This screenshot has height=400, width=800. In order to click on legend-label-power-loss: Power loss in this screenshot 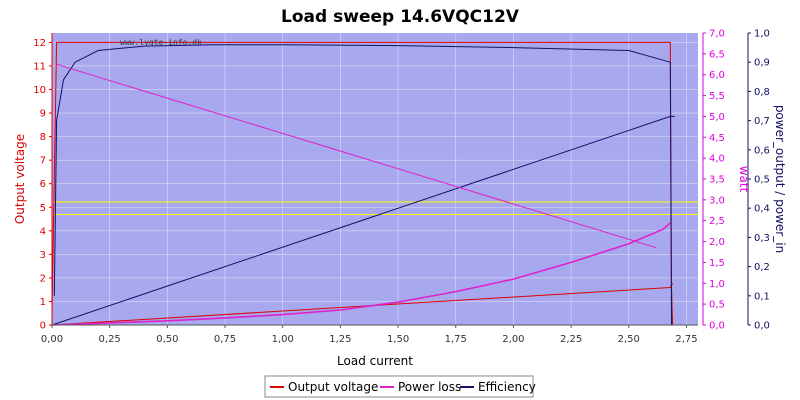, I will do `click(429, 387)`.